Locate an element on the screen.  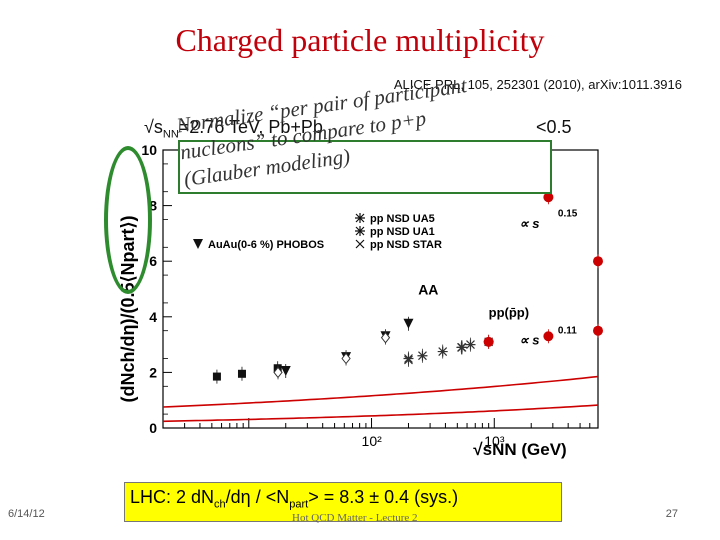
legend-label: pp NSD STAR is located at coordinates (406, 245).